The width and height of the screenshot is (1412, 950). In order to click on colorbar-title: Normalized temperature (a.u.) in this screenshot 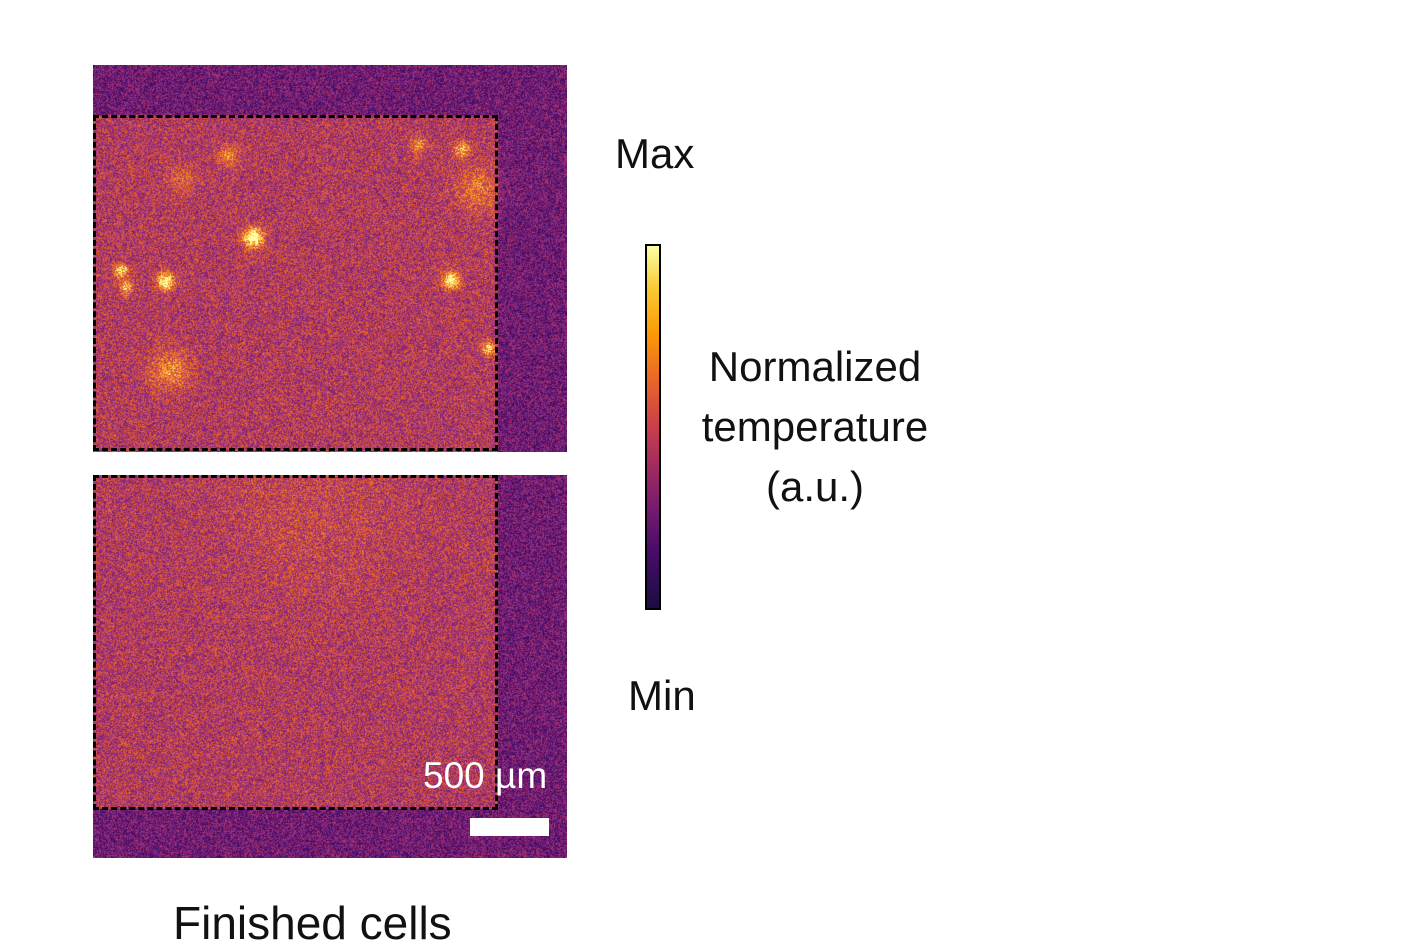, I will do `click(815, 427)`.